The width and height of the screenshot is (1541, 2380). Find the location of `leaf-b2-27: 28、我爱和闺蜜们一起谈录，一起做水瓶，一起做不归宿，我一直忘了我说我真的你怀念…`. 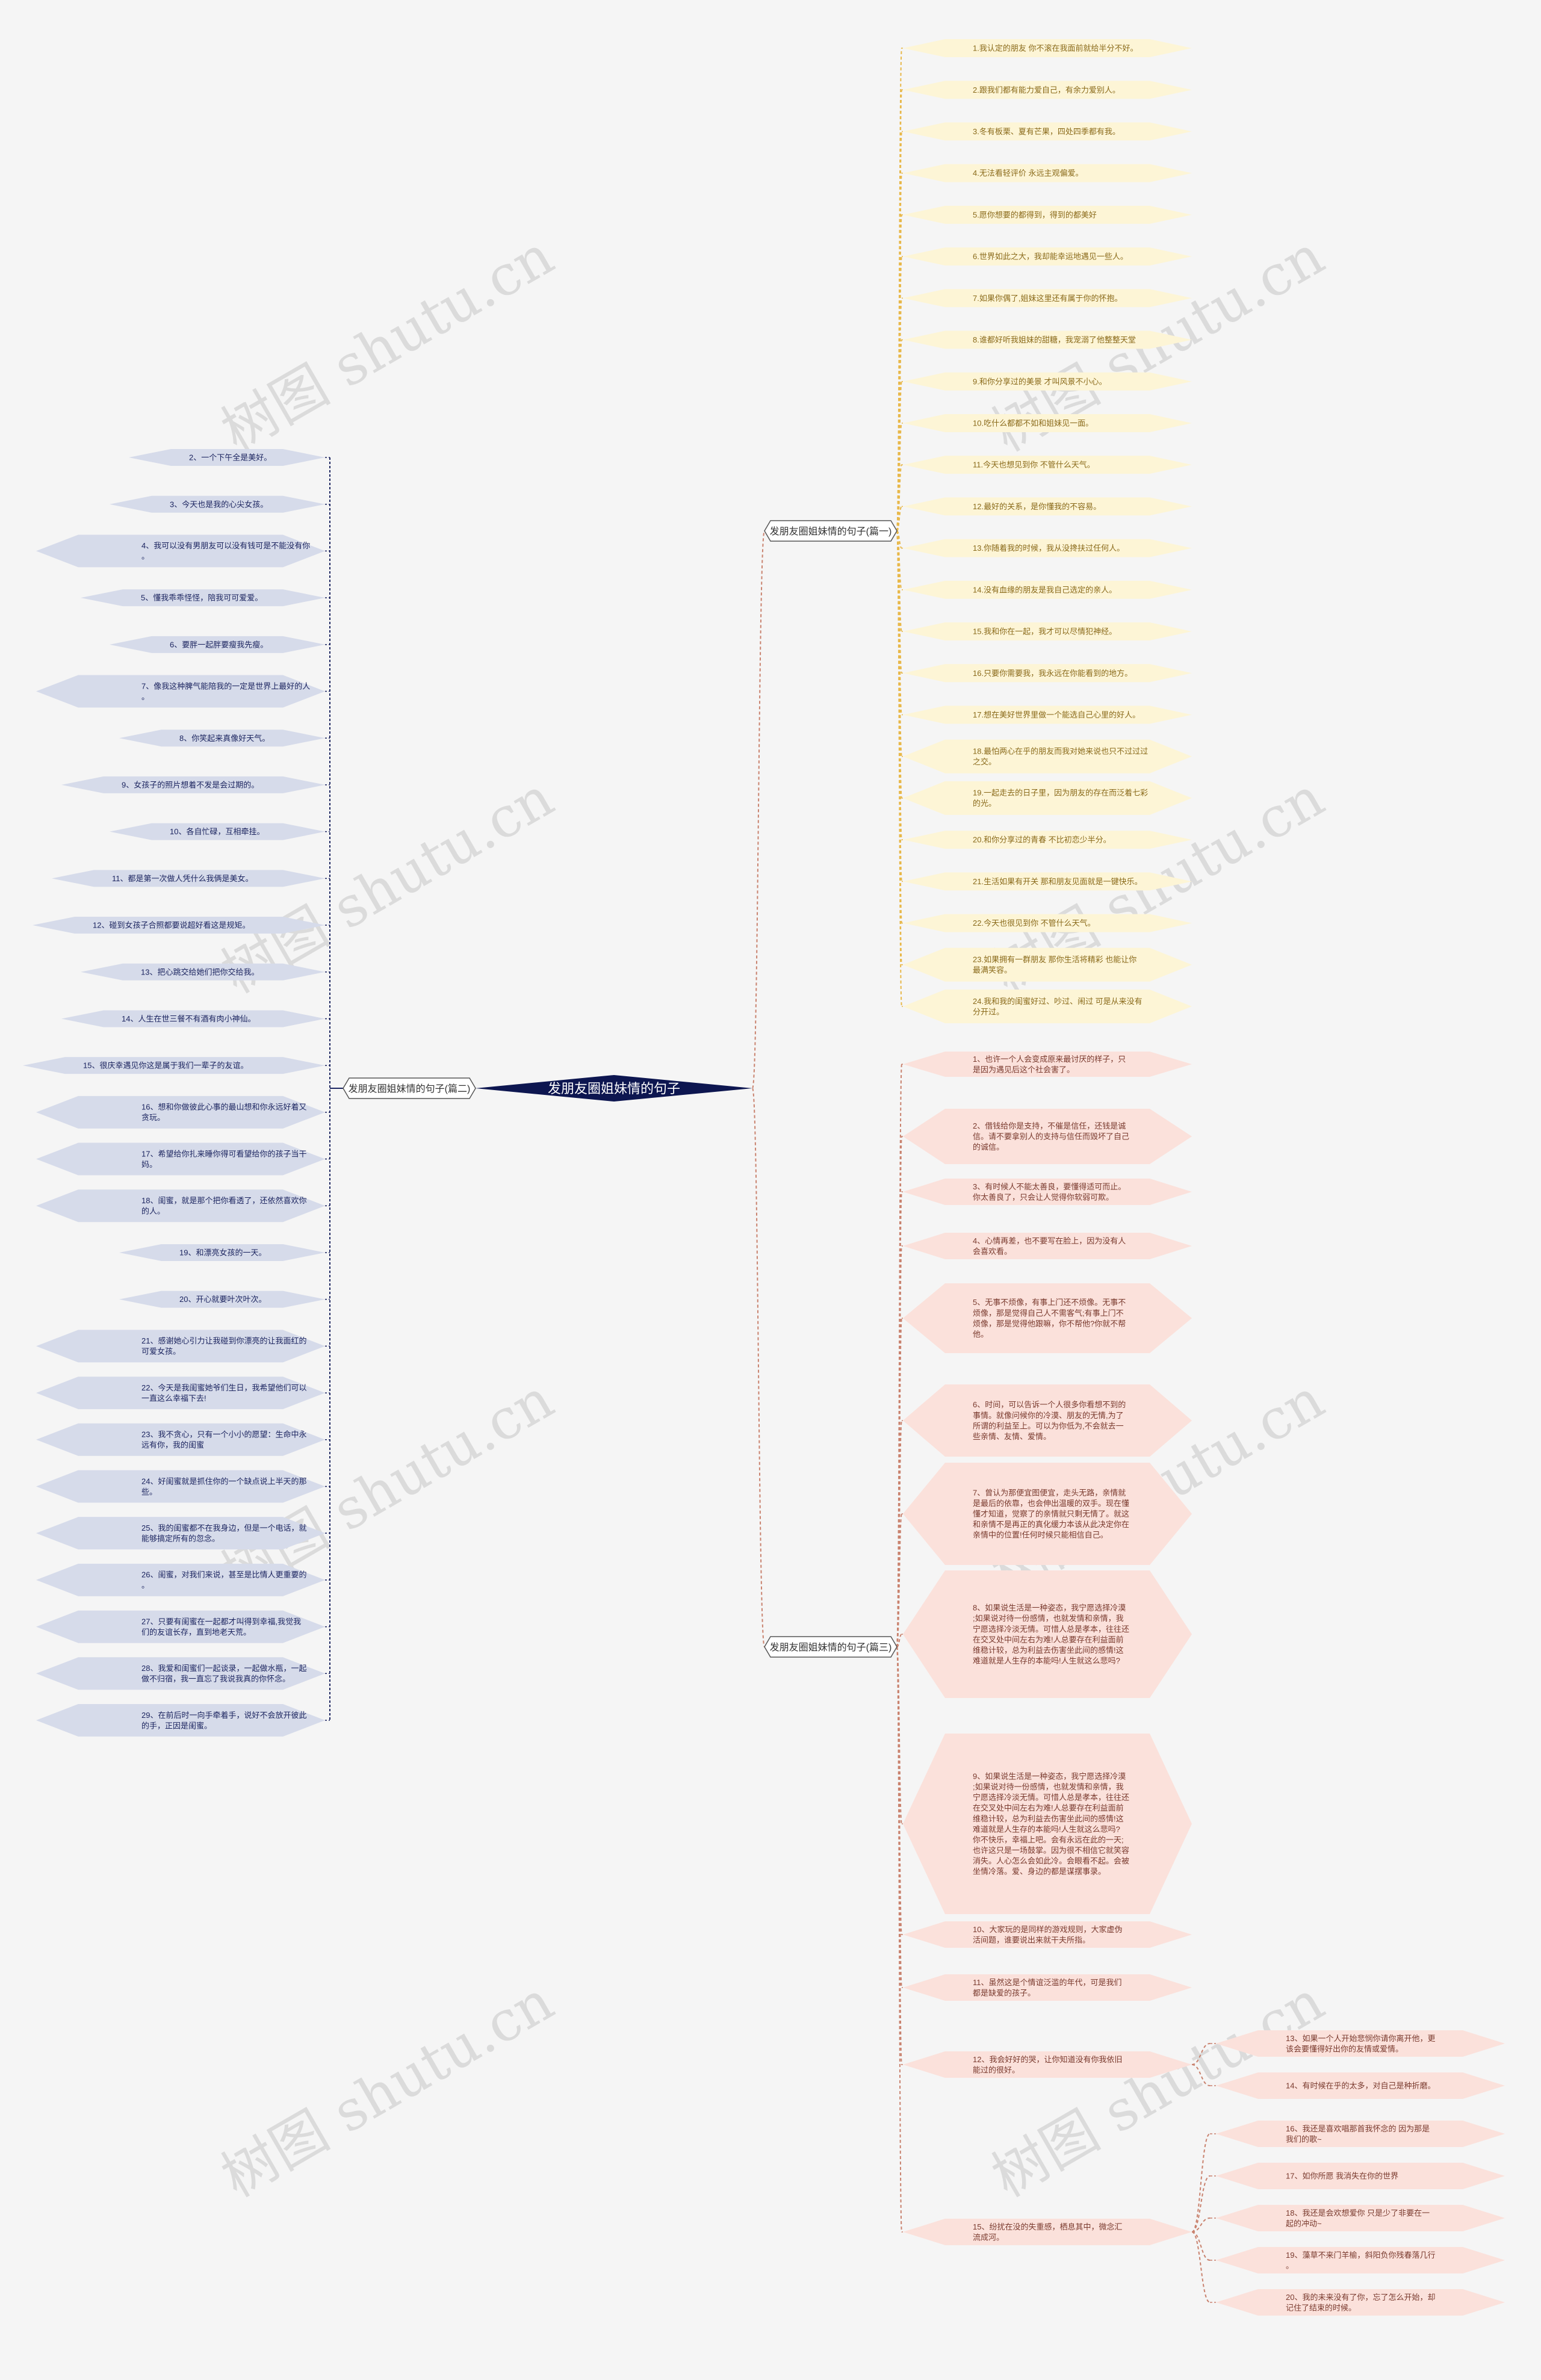

leaf-b2-27: 28、我爱和闺蜜们一起谈录，一起做水瓶，一起做不归宿，我一直忘了我说我真的你怀念… is located at coordinates (183, 1673).